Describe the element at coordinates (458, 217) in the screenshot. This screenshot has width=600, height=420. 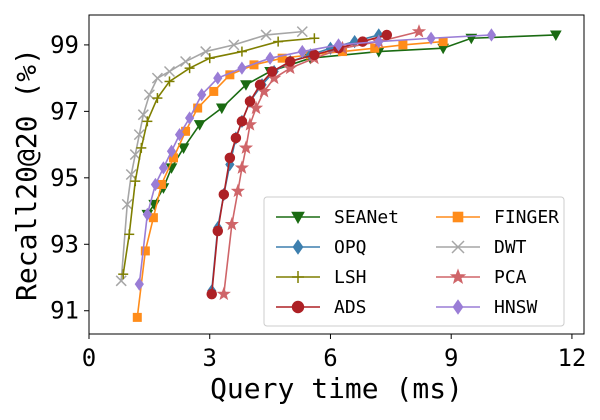
I see `legend-marker-finger` at that location.